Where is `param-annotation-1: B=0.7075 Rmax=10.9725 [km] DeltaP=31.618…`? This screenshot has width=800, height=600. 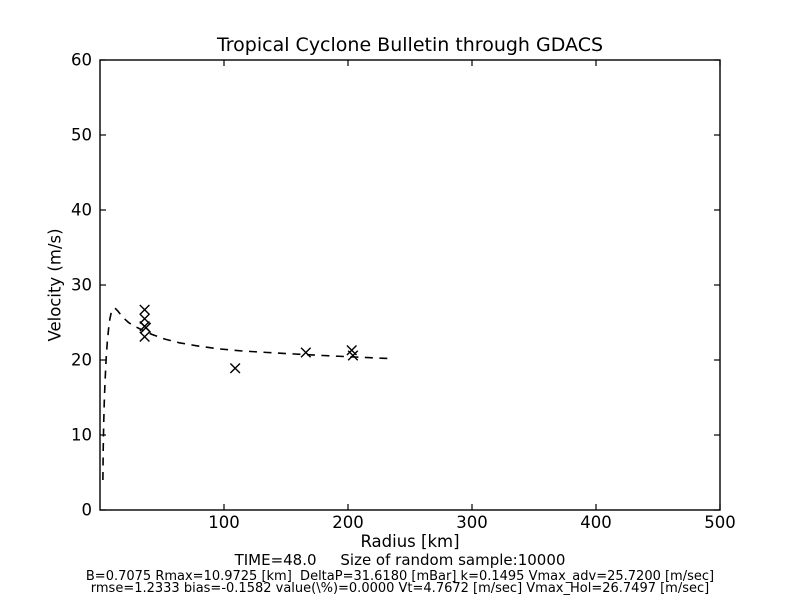
param-annotation-1: B=0.7075 Rmax=10.9725 [km] DeltaP=31.618… is located at coordinates (400, 576).